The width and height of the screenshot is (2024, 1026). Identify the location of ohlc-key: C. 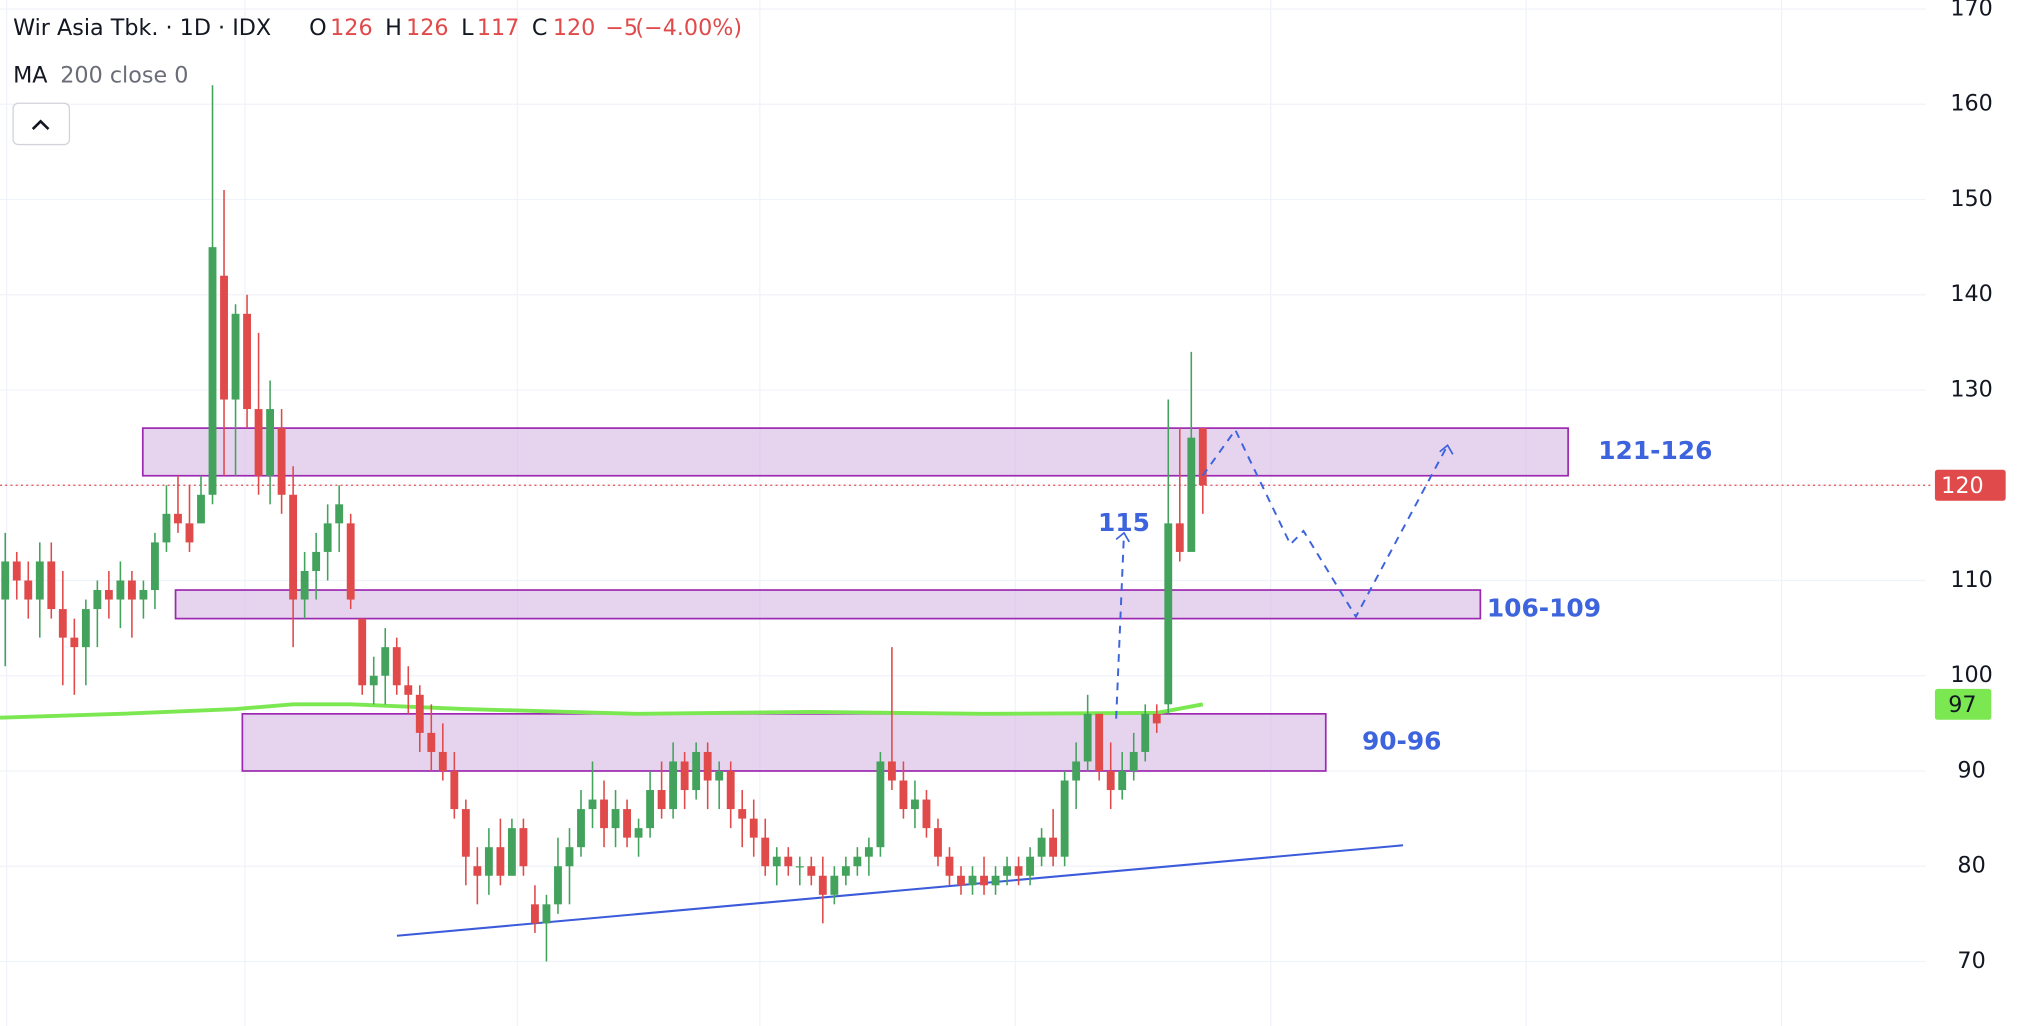
(540, 28).